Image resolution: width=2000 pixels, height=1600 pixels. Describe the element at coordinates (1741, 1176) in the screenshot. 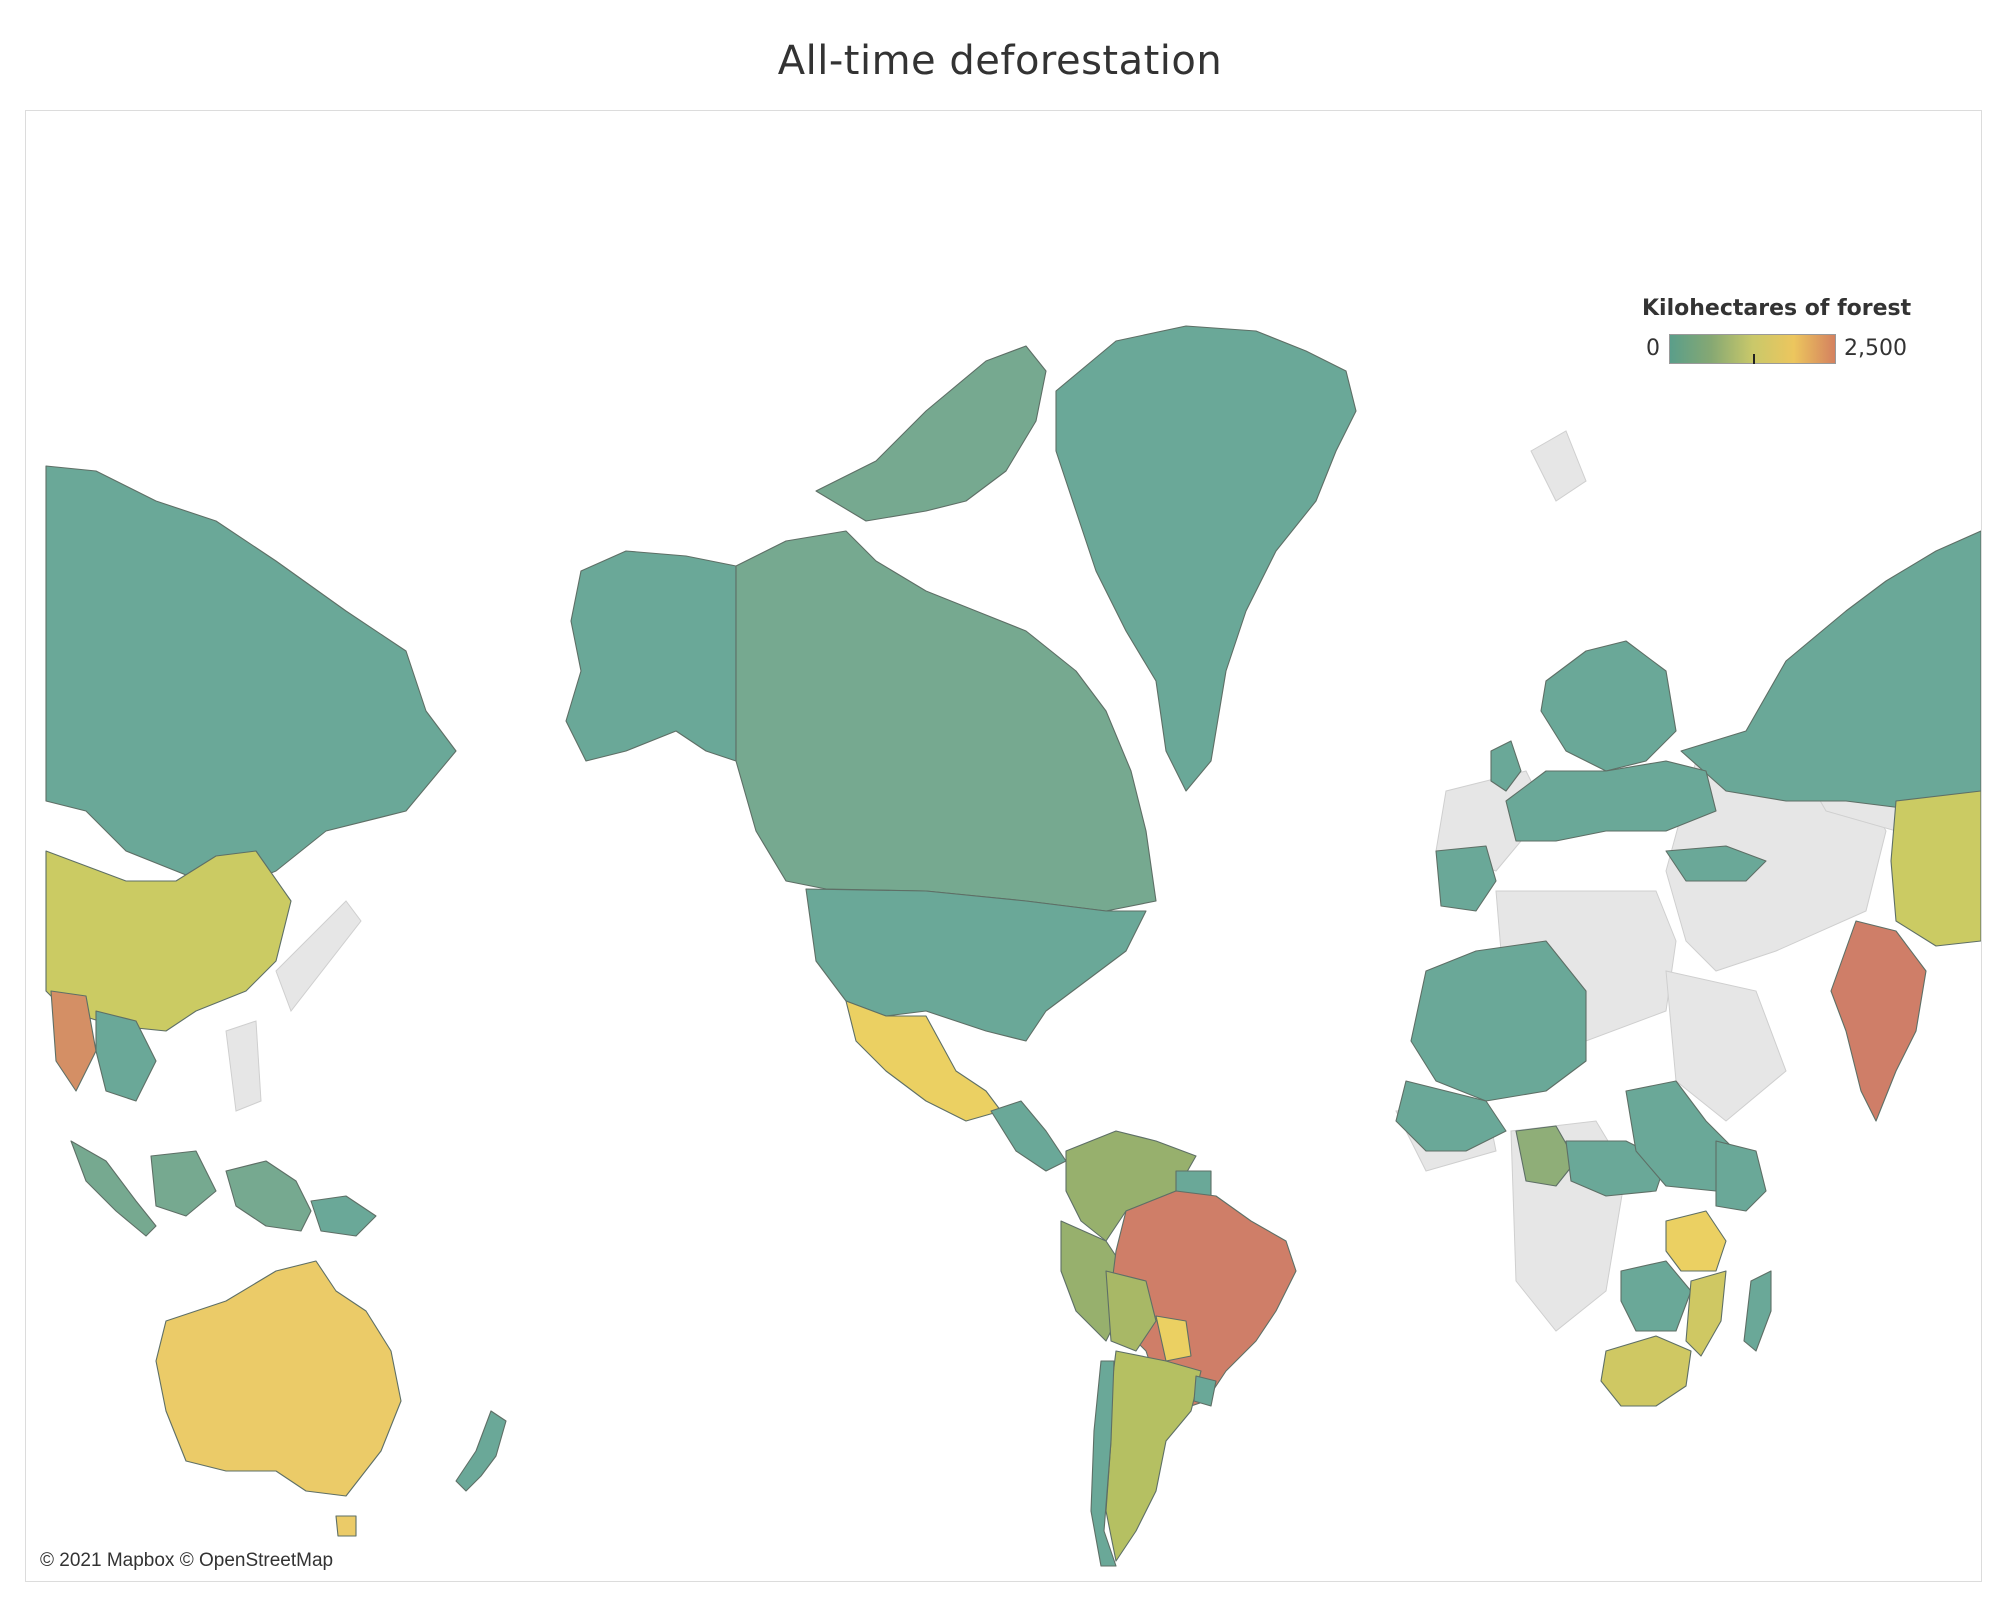

I see `country-east-africa` at that location.